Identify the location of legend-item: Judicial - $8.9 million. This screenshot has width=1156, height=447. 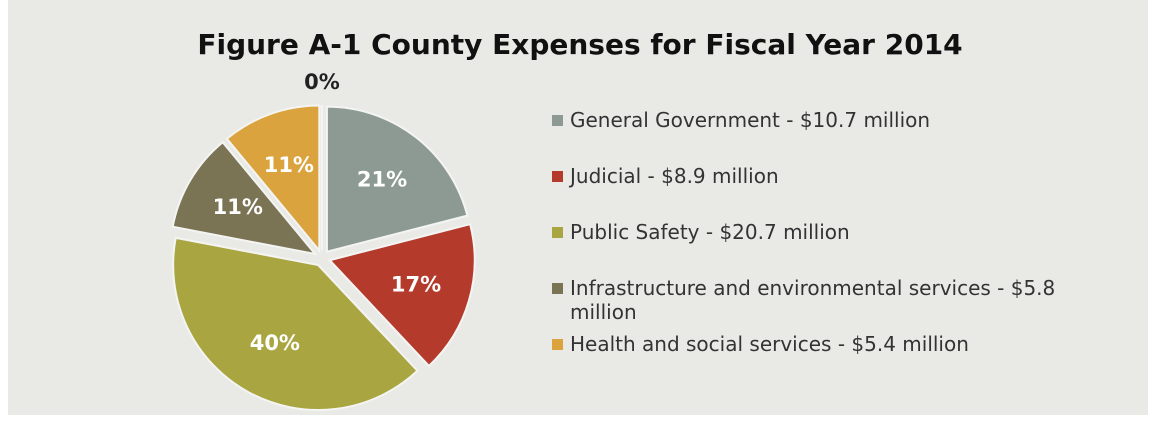
(665, 176).